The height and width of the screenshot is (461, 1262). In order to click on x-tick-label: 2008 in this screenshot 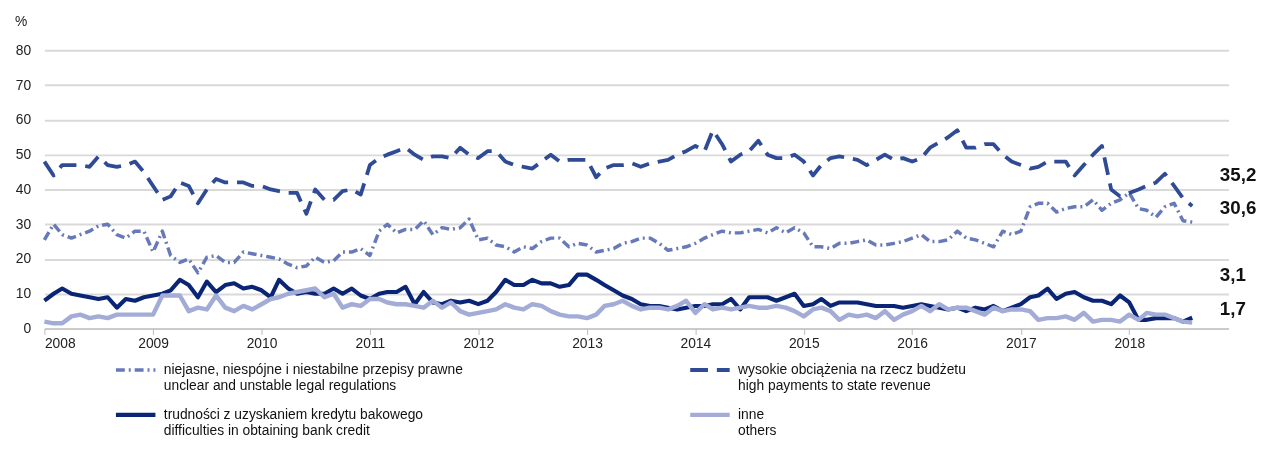, I will do `click(60, 342)`.